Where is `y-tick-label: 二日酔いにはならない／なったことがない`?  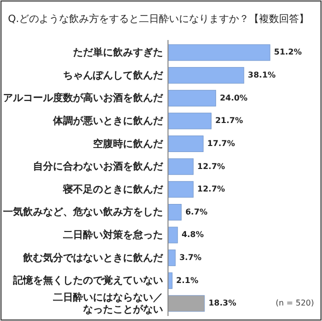
y-tick-label: 二日酔いにはならない／なったことがない is located at coordinates (108, 303).